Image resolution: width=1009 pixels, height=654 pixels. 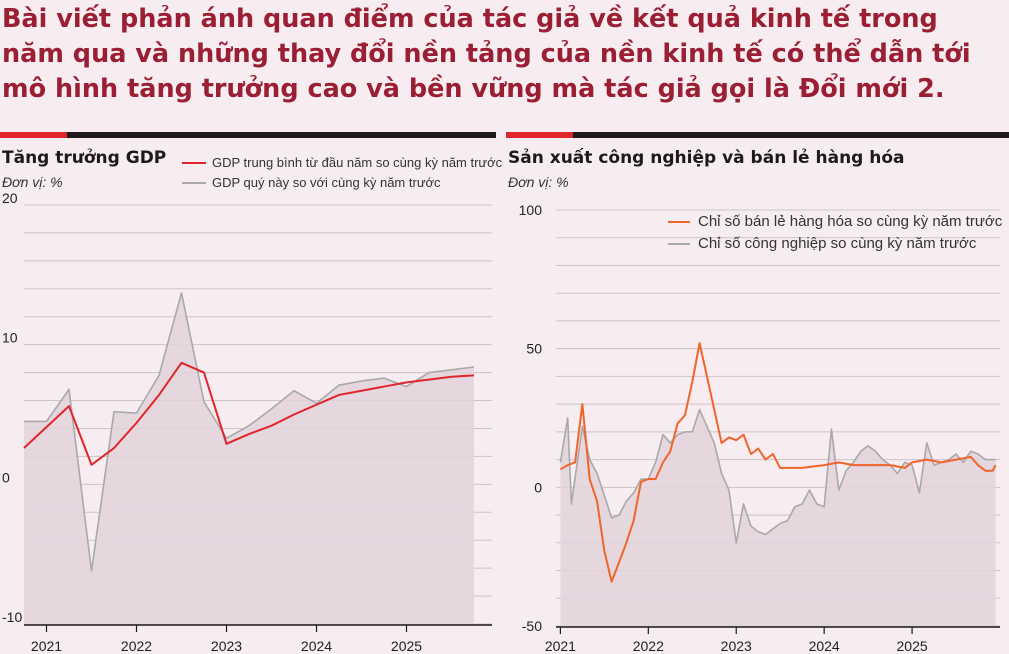 I want to click on series-area-fill, so click(x=778, y=517).